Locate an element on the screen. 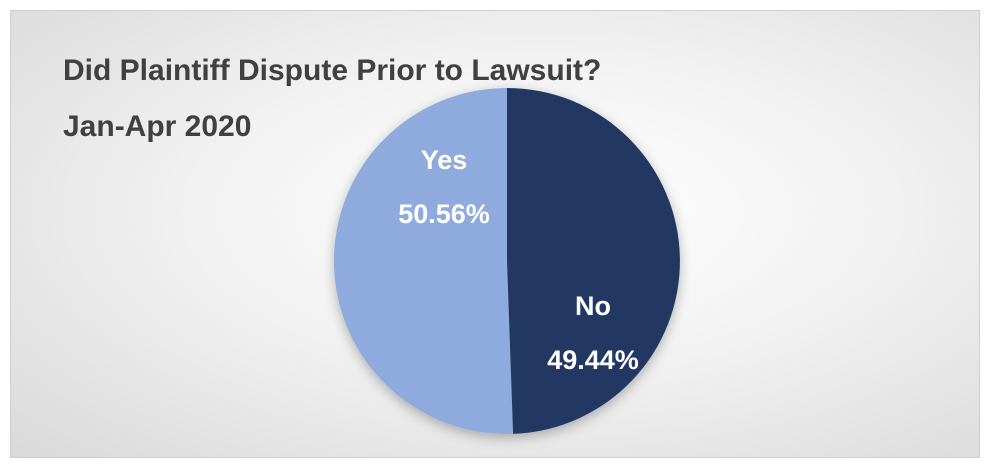 The width and height of the screenshot is (990, 468). data-label-no-category: No is located at coordinates (593, 306).